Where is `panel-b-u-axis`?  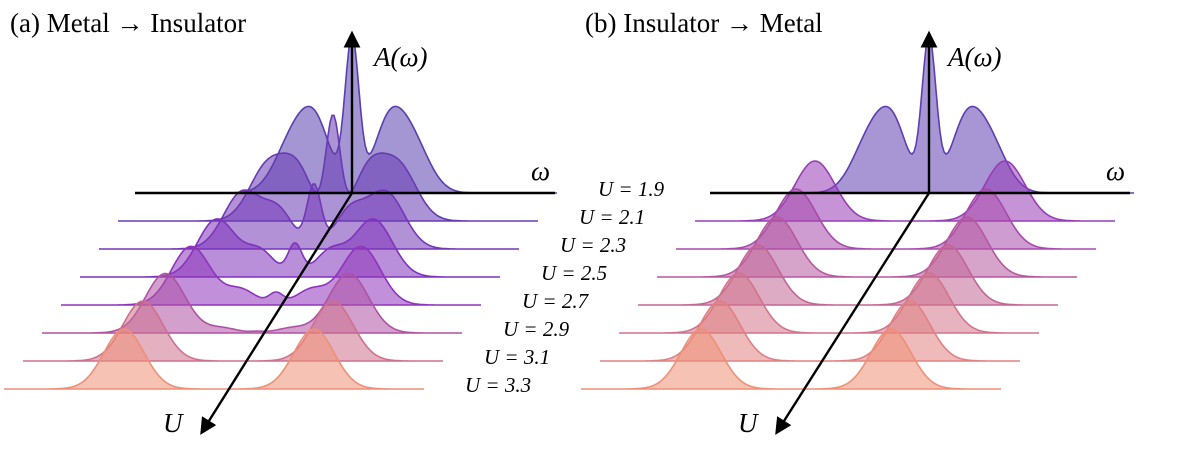 panel-b-u-axis is located at coordinates (853, 313).